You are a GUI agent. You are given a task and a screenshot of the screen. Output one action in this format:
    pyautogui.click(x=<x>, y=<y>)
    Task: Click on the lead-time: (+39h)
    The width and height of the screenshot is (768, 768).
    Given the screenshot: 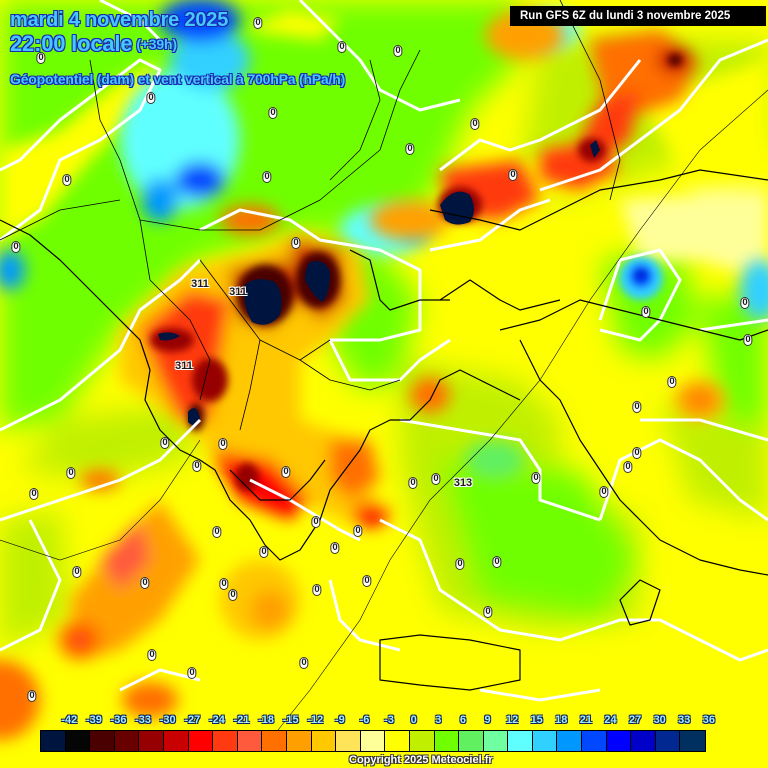 What is the action you would take?
    pyautogui.click(x=156, y=44)
    